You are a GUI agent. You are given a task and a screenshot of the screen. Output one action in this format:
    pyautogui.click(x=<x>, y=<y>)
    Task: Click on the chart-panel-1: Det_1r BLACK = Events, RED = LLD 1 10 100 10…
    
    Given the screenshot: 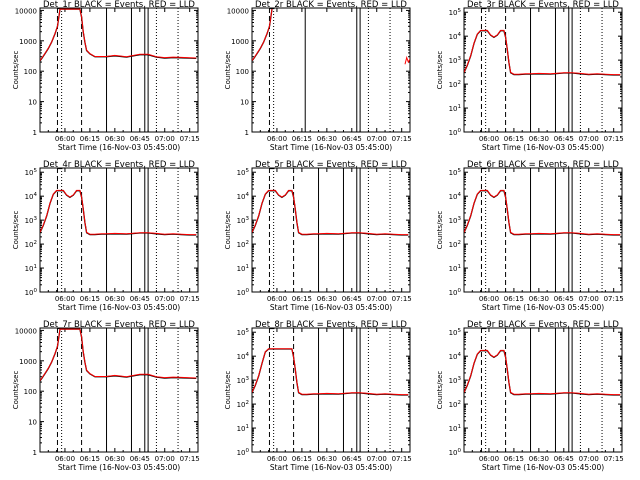 What is the action you would take?
    pyautogui.click(x=106, y=76)
    